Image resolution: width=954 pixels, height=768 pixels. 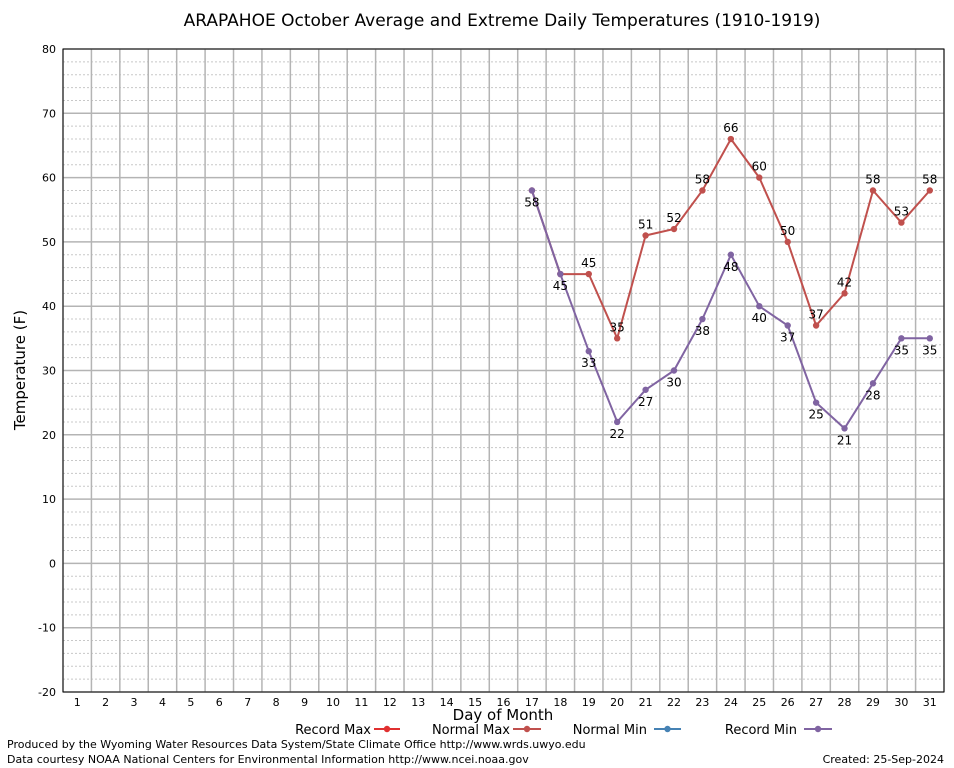 I want to click on legend-item-record-max: Record Max, so click(x=347, y=730).